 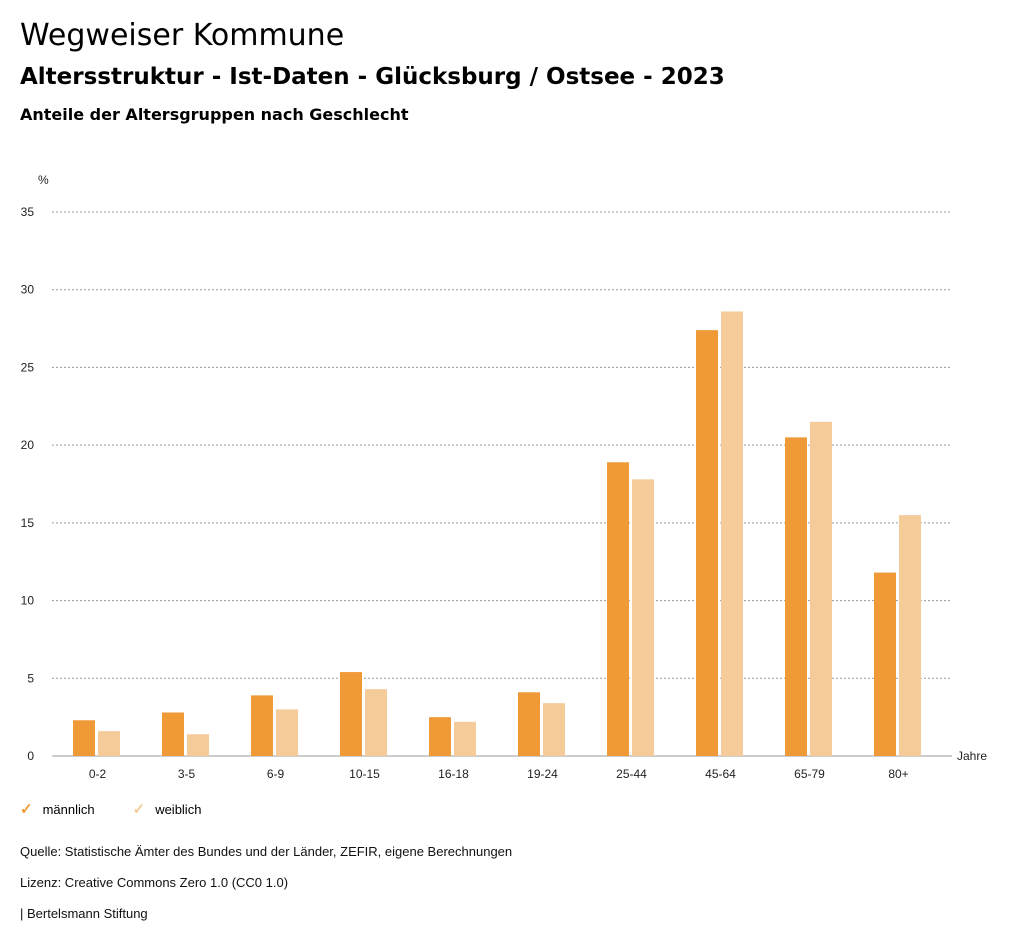 What do you see at coordinates (182, 35) in the screenshot?
I see `chart-title: Wegweiser Kommune` at bounding box center [182, 35].